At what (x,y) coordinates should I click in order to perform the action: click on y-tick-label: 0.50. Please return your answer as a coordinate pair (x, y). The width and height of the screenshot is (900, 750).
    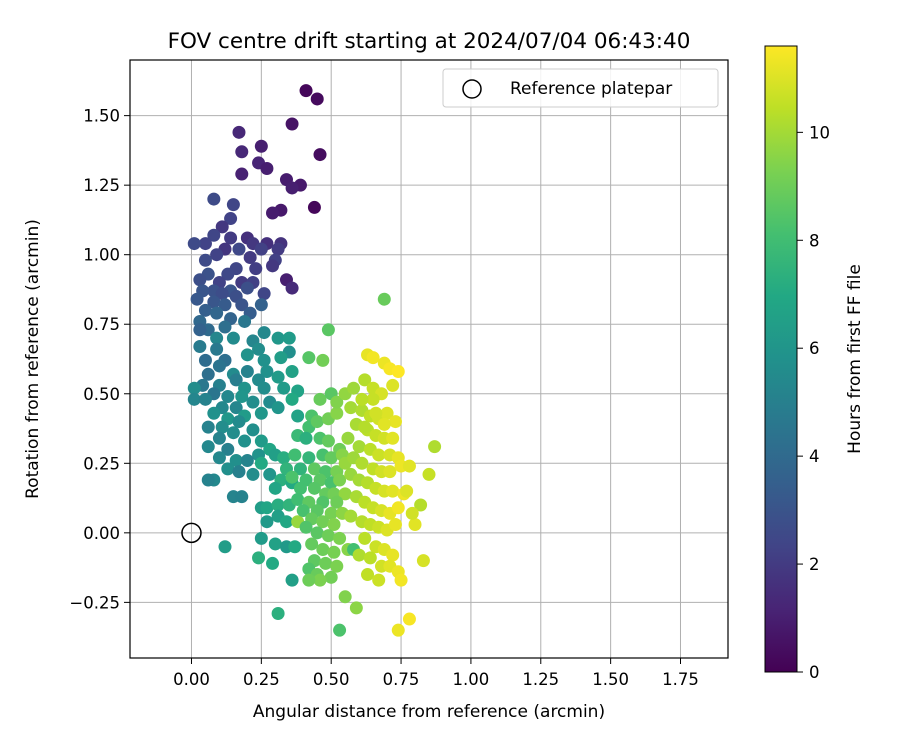
    Looking at the image, I should click on (101, 394).